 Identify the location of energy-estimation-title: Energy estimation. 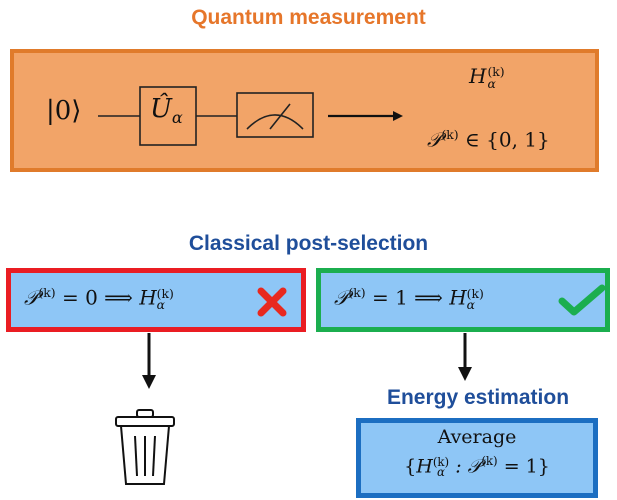
(478, 397).